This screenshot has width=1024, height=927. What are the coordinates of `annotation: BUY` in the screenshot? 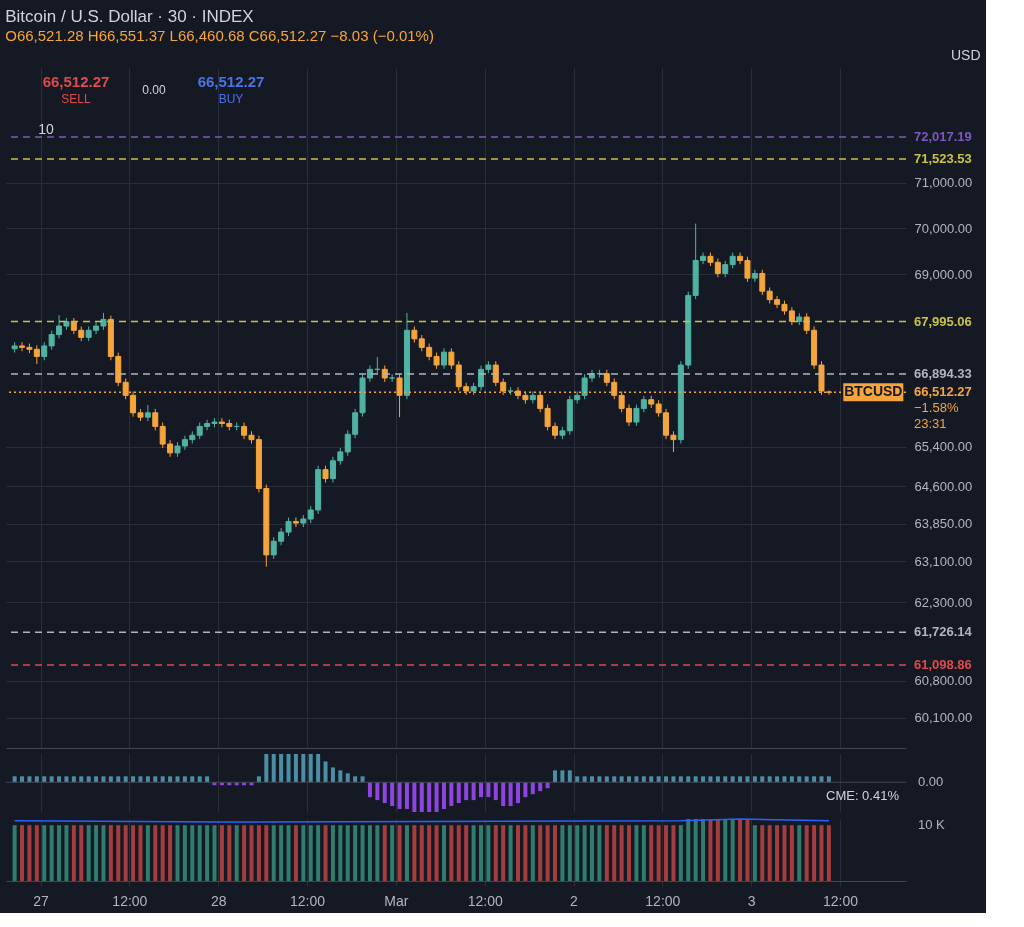 It's located at (231, 99).